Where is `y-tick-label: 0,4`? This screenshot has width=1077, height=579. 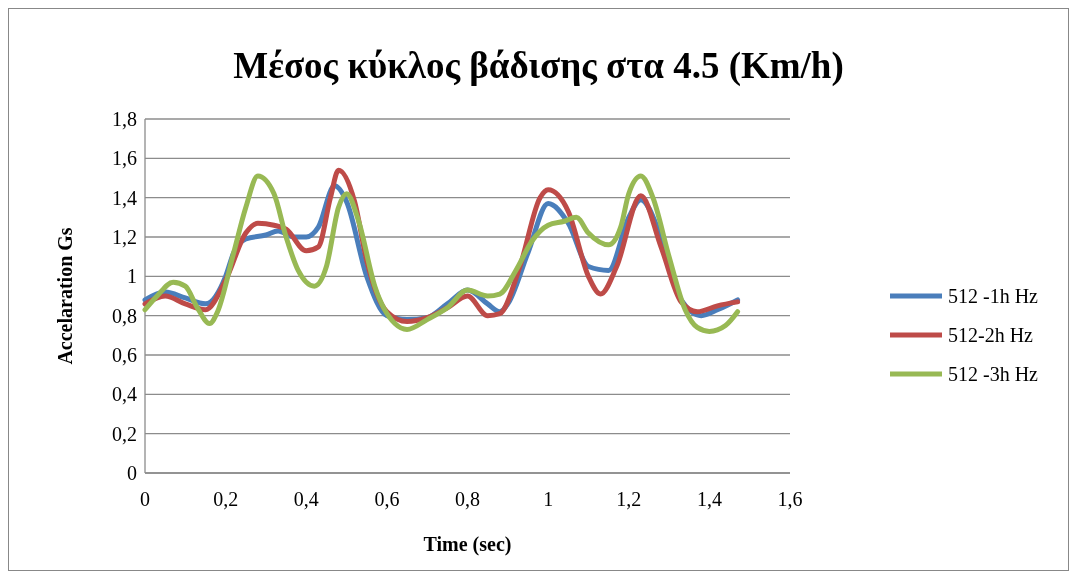
y-tick-label: 0,4 is located at coordinates (124, 394).